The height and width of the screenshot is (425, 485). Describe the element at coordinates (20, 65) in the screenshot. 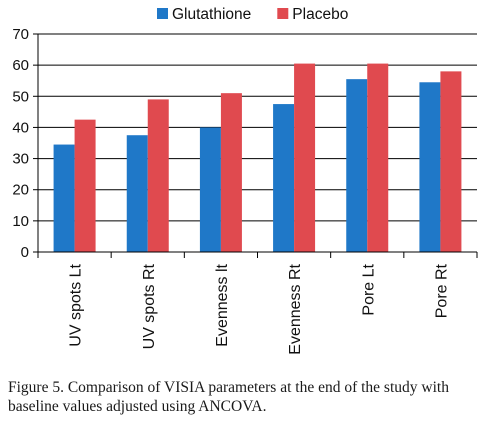

I see `y-tick-label: 60` at that location.